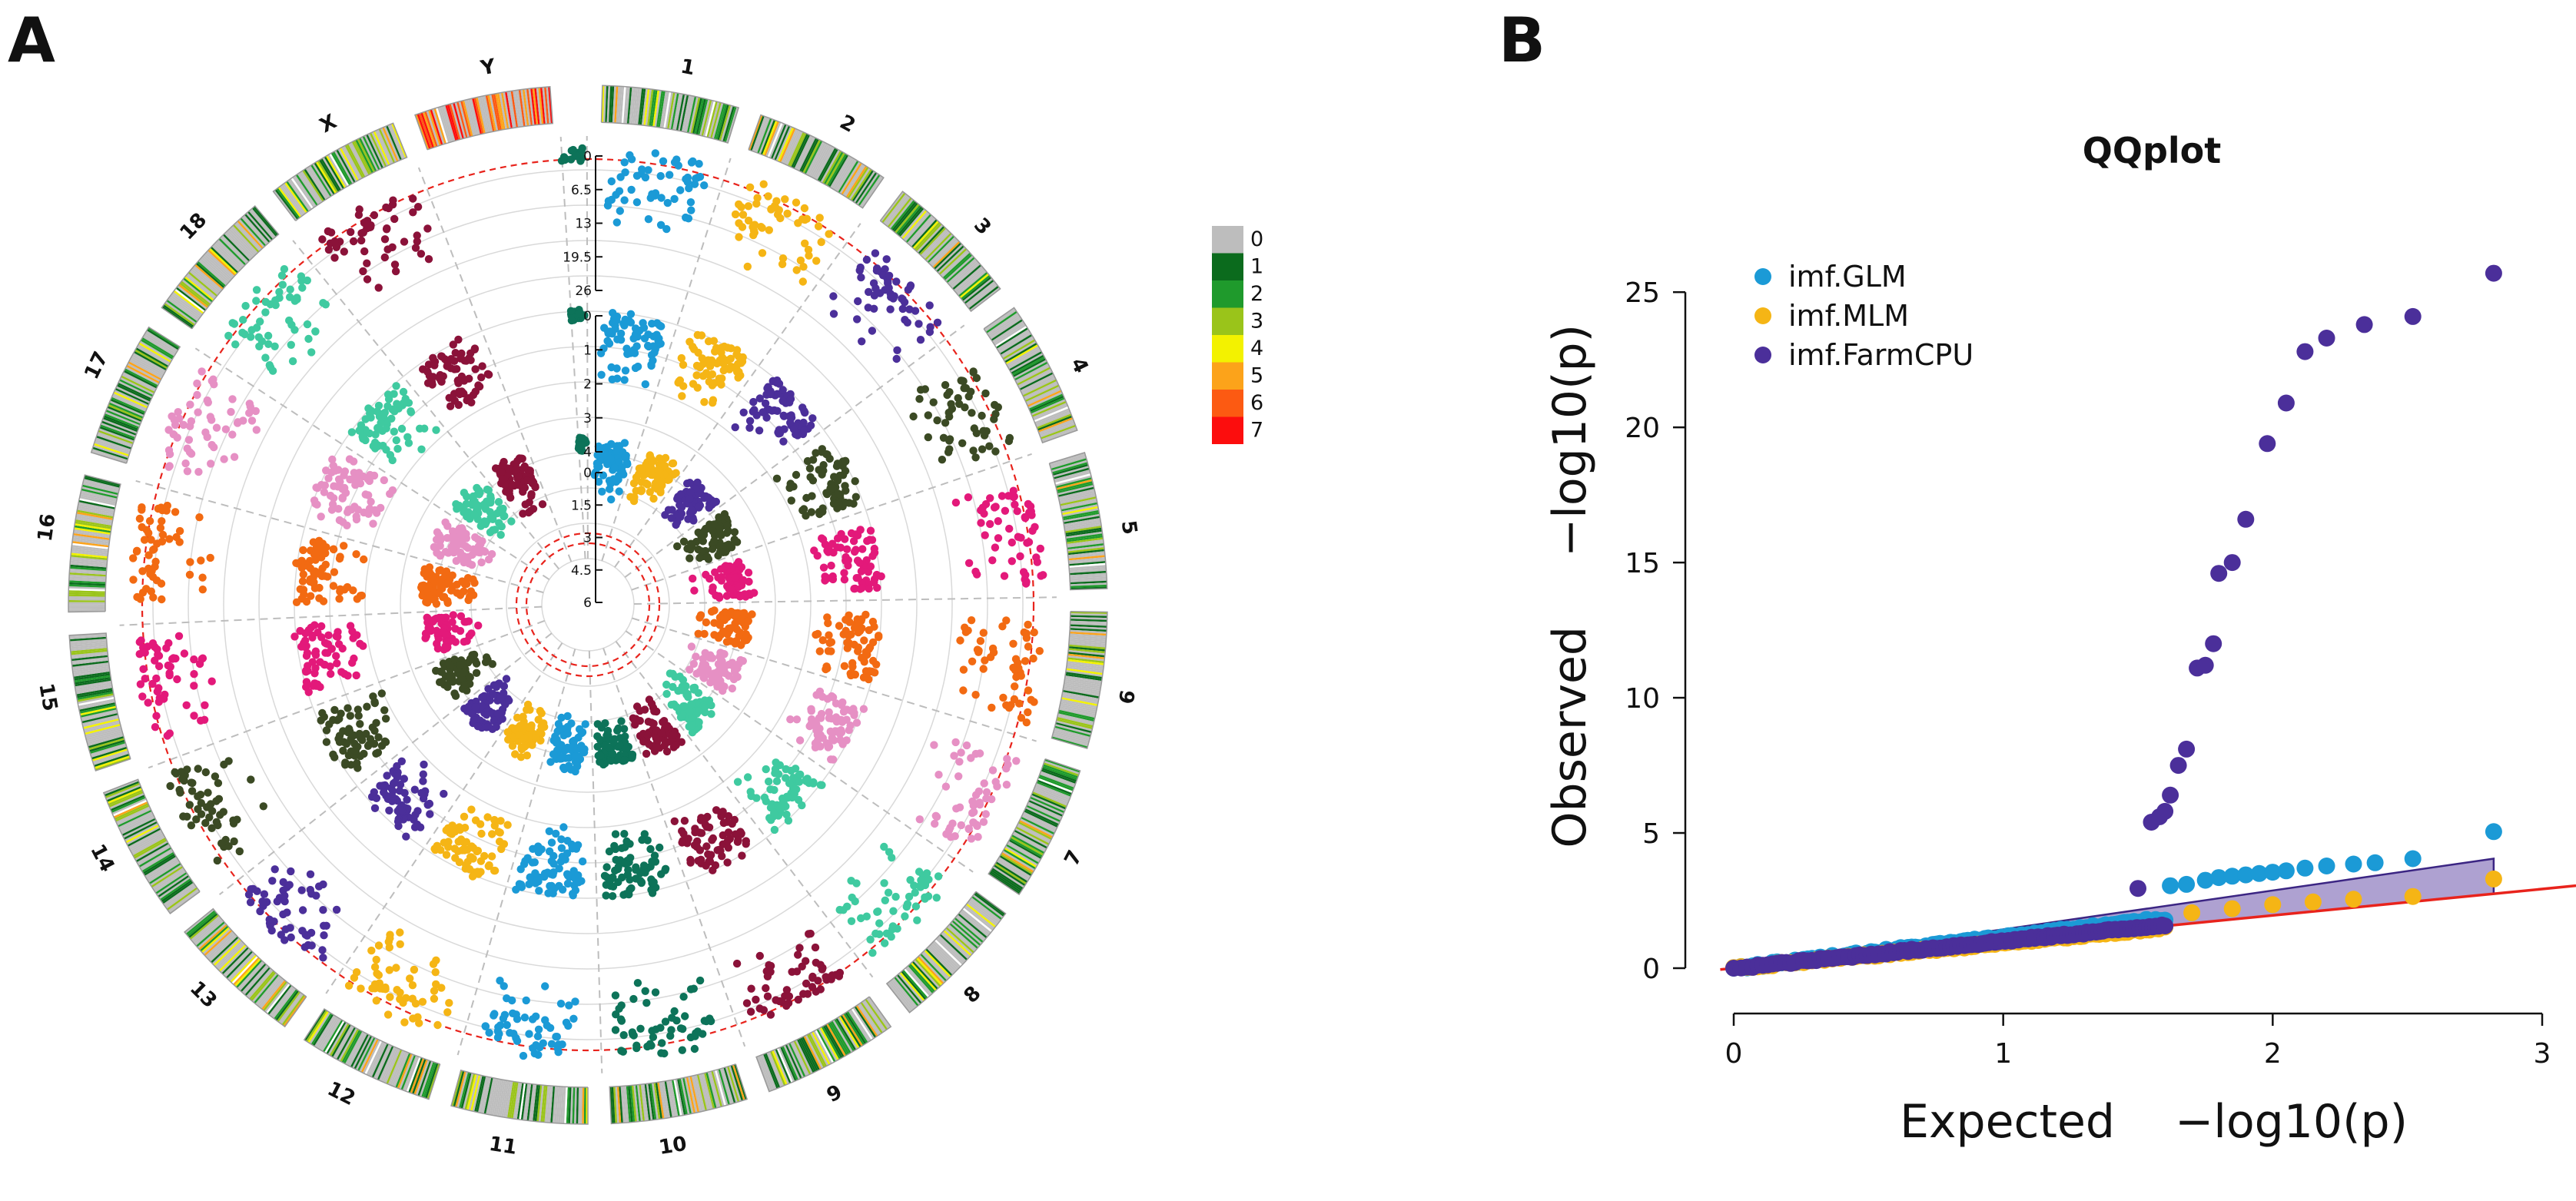 The height and width of the screenshot is (1201, 2576). I want to click on point-chr1-ring3, so click(600, 454).